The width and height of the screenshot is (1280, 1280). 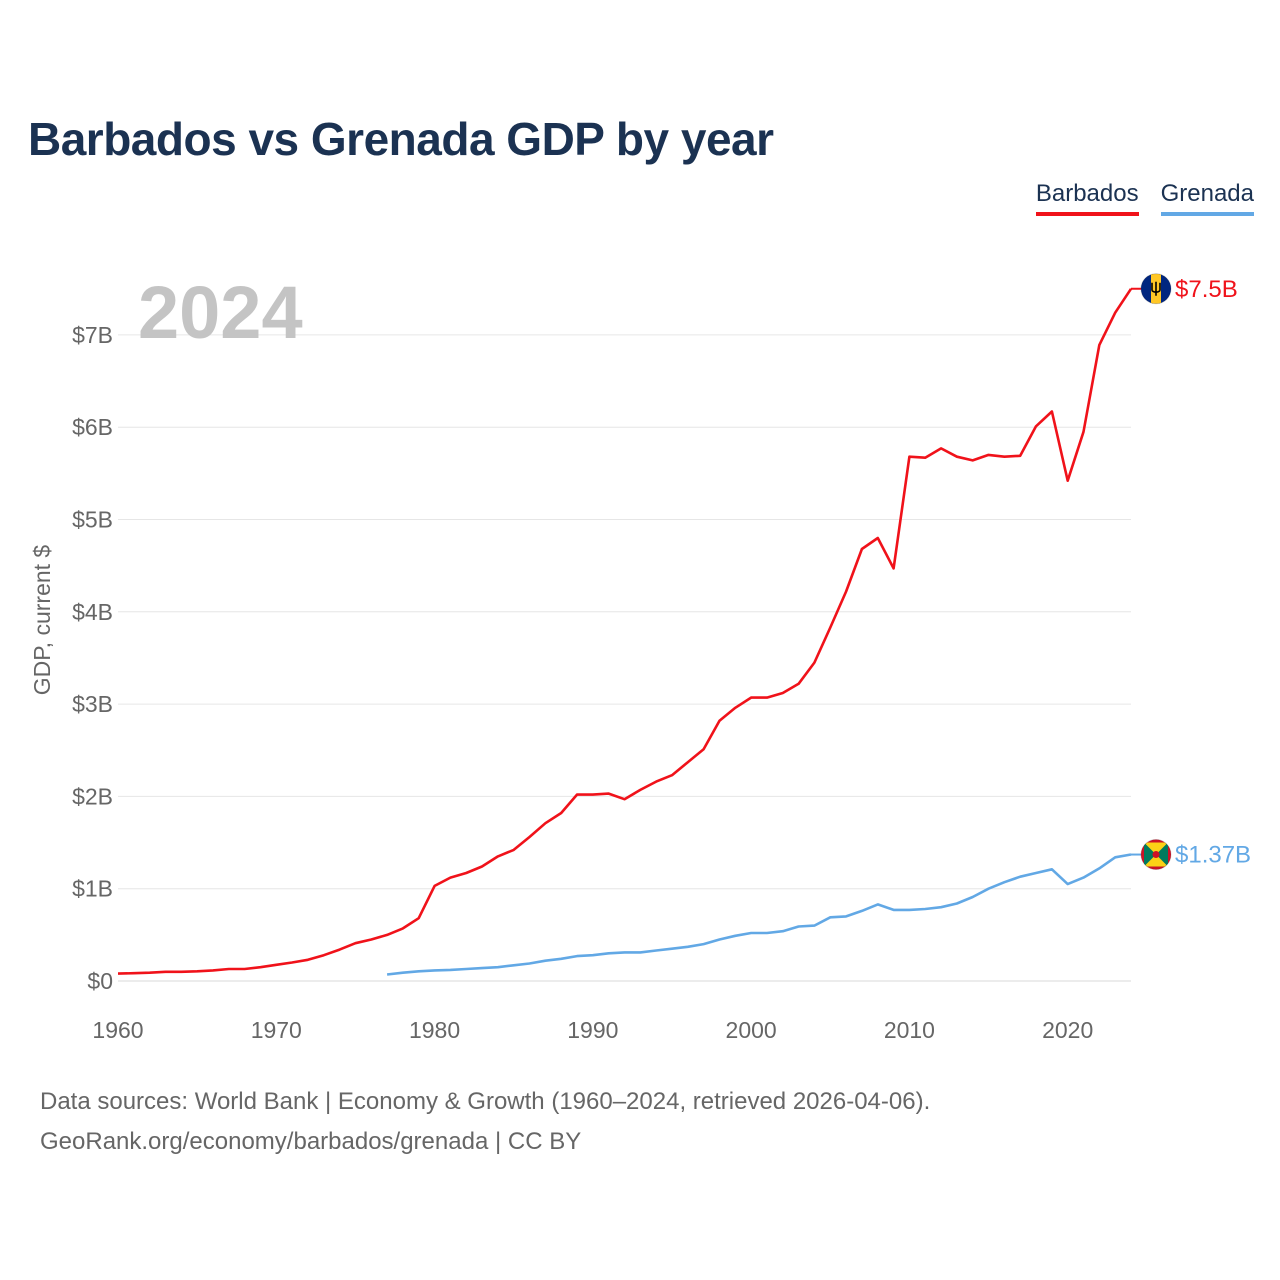 I want to click on y-axis-label: GDP, current $, so click(x=42, y=620).